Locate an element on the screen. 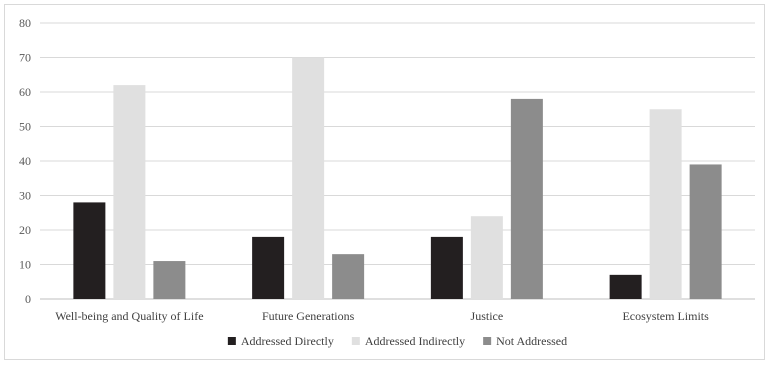 The height and width of the screenshot is (365, 770). legend-label-addressed-indirectly: Addressed Indirectly is located at coordinates (415, 341).